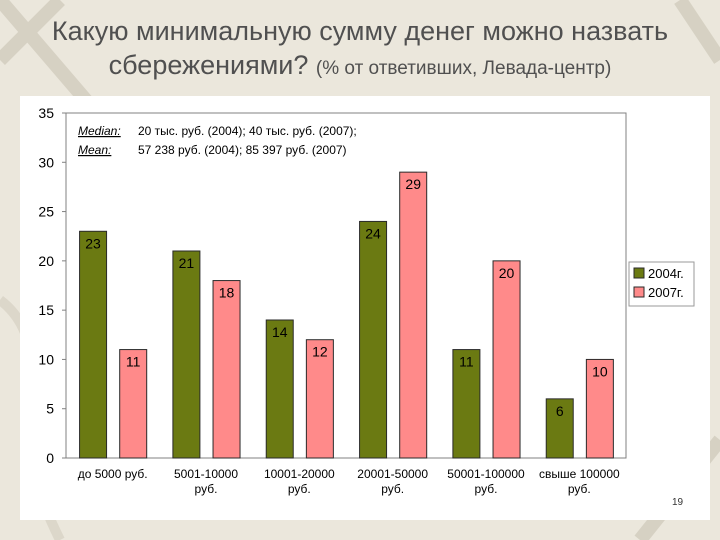  I want to click on legend: 2004г. 2007г., so click(661, 284).